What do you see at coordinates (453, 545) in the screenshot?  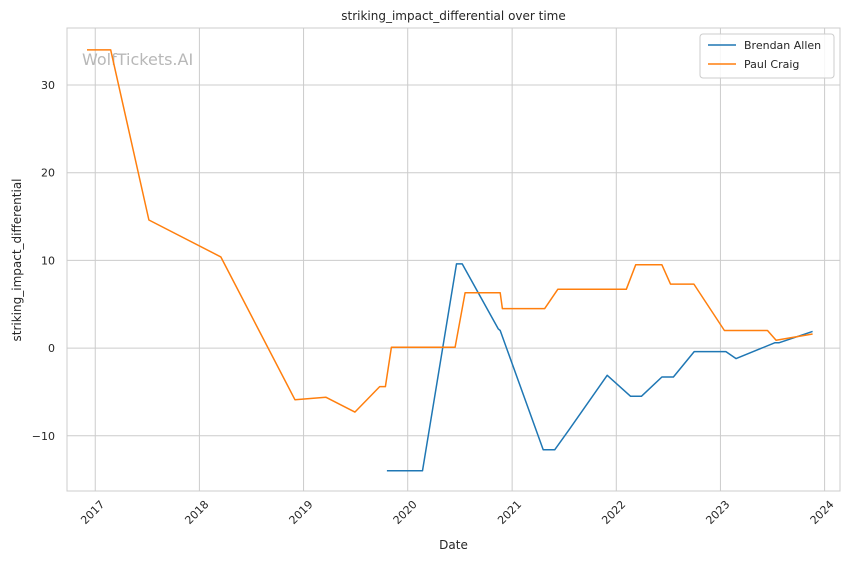 I see `x-axis-label: Date` at bounding box center [453, 545].